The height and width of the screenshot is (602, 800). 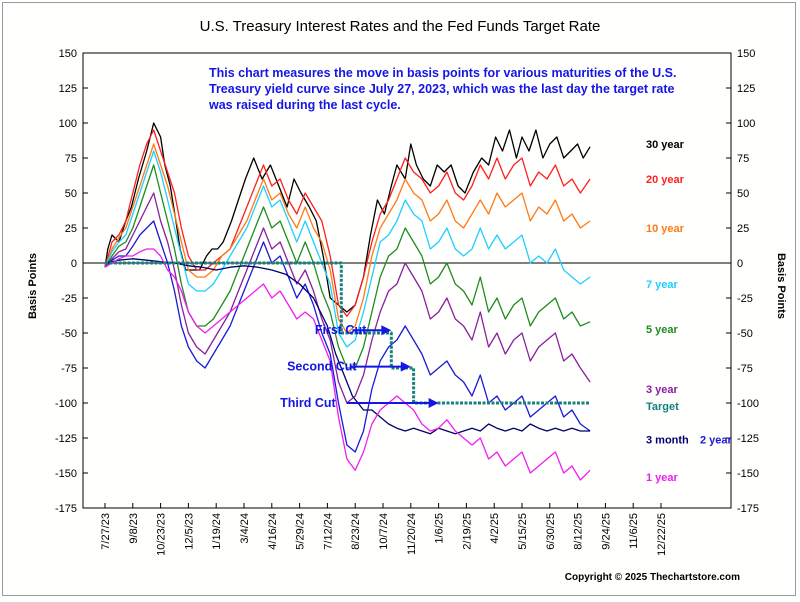 I want to click on y-tick-label-left: -50, so click(x=69, y=334).